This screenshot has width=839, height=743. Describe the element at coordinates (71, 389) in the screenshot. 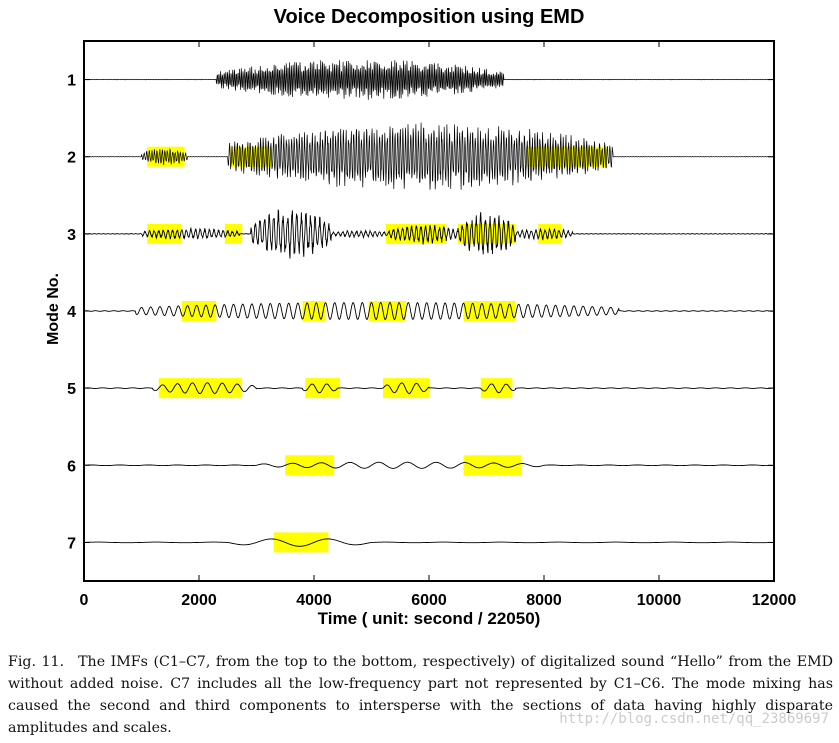

I see `y-tick-label: 5` at that location.